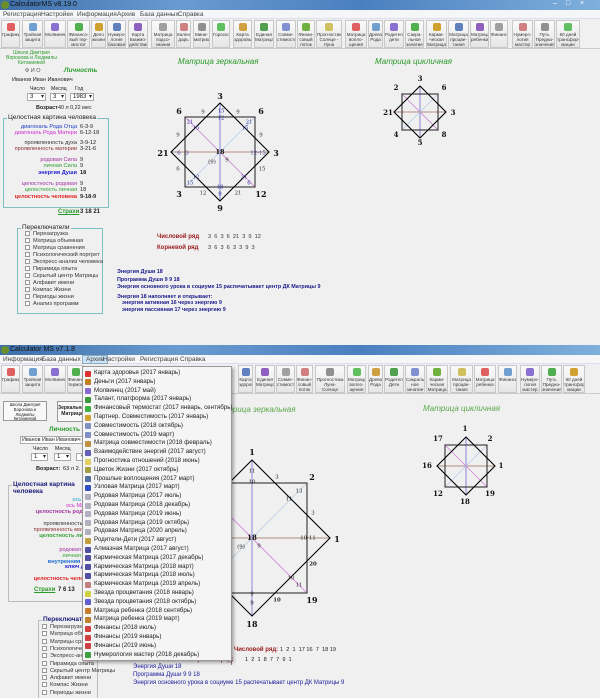 Image resolution: width=600 pixels, height=698 pixels. I want to click on archive-menu-item: Цветок Жизни (2017 октябрь), so click(157, 470).